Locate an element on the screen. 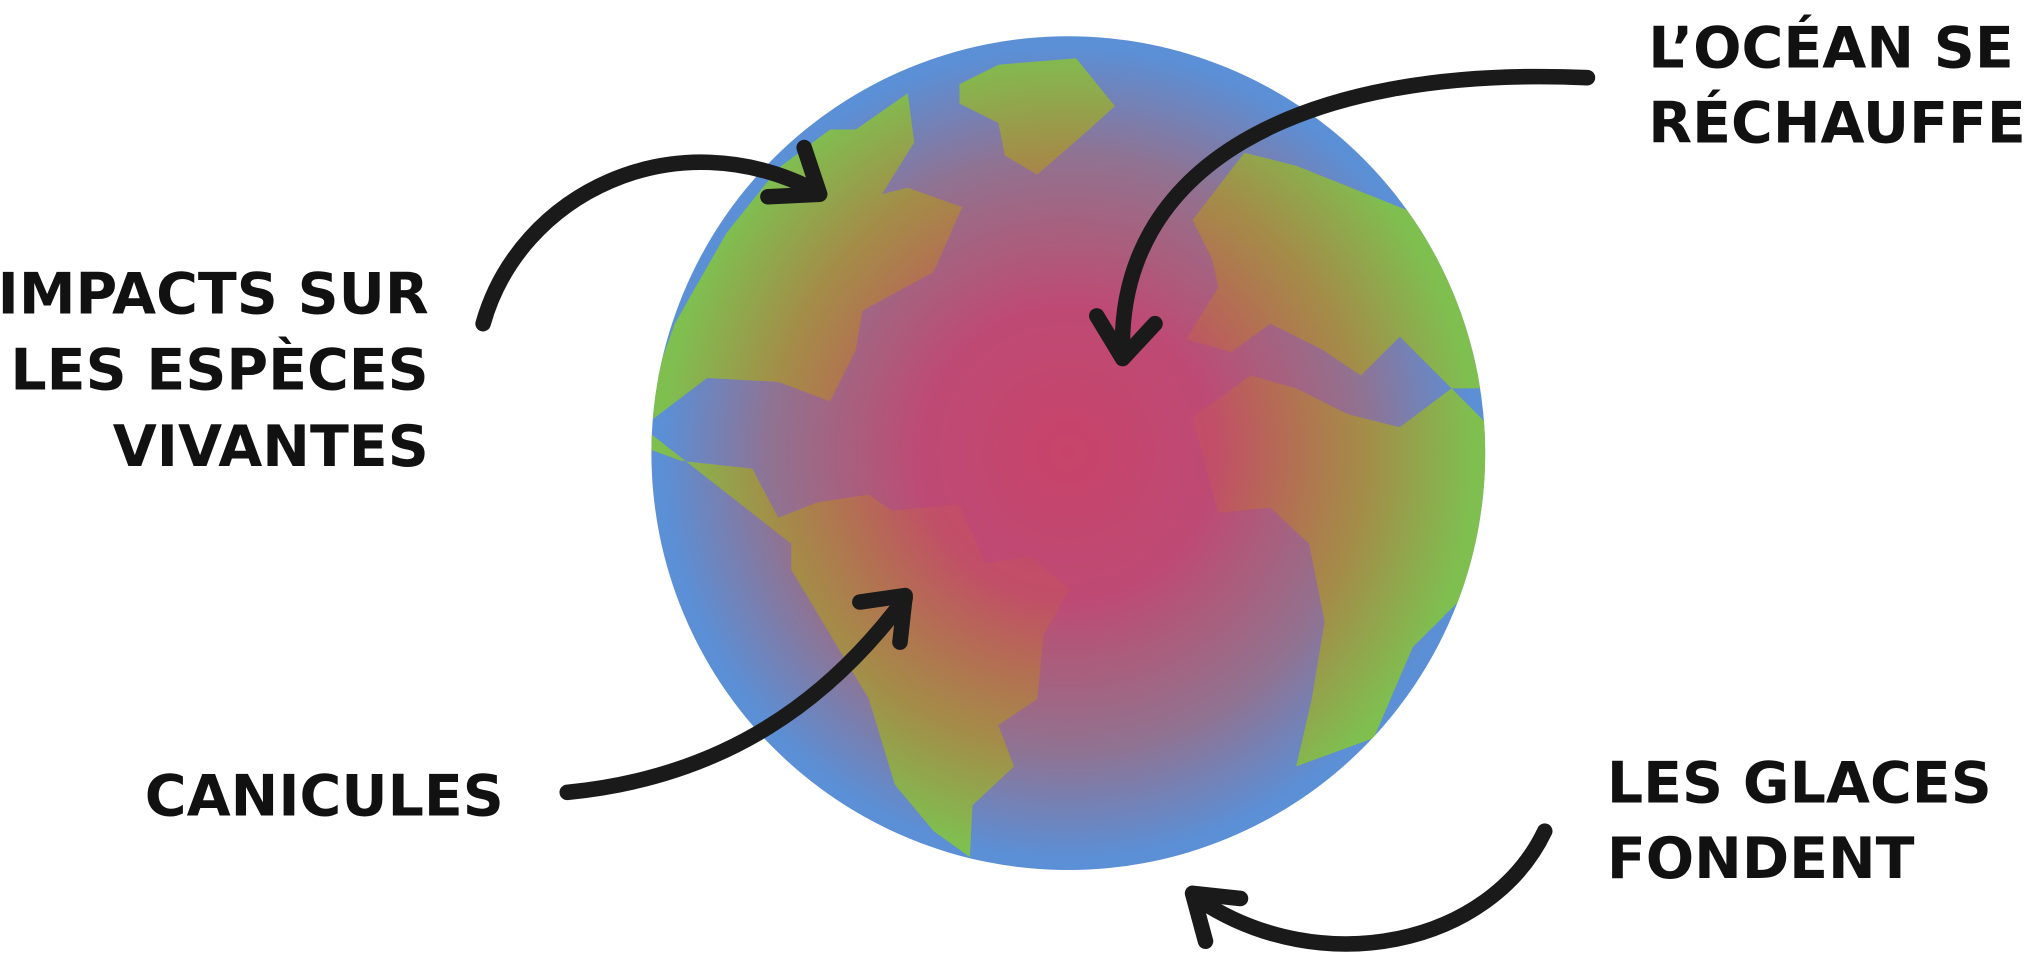 The height and width of the screenshot is (971, 2033). label-line: LES ESPÈCES is located at coordinates (219, 370).